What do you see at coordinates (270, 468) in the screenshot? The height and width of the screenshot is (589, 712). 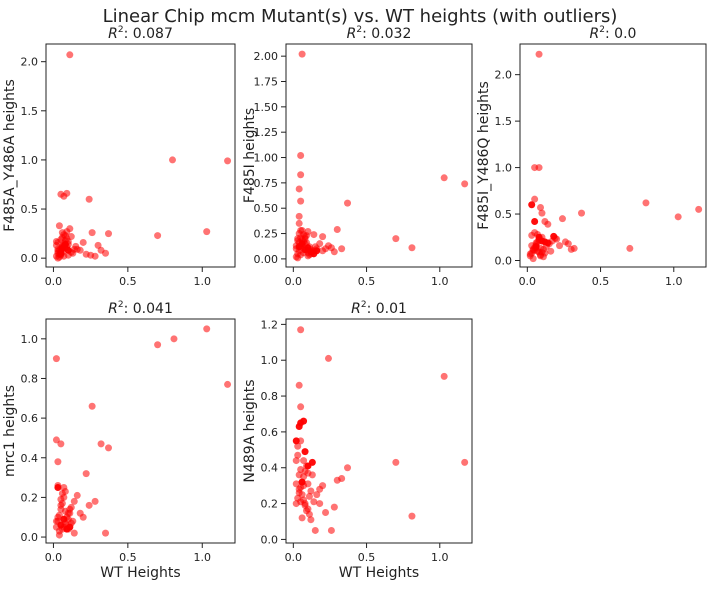 I see `y-tick-label: 0.4` at bounding box center [270, 468].